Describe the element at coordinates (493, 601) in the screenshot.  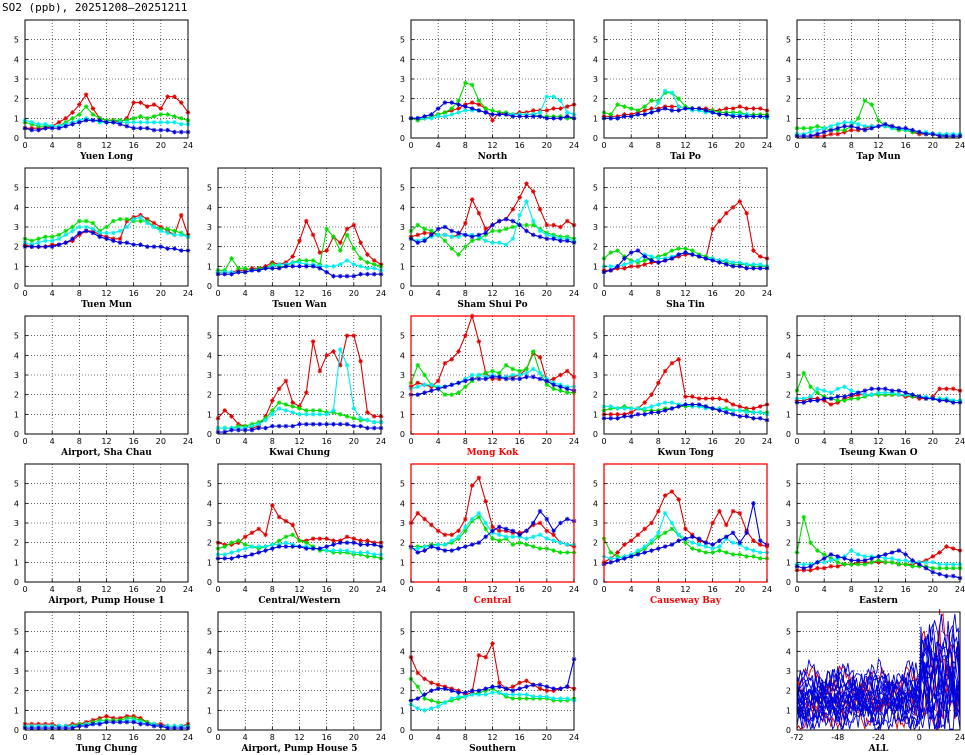
I see `station-label: Central` at that location.